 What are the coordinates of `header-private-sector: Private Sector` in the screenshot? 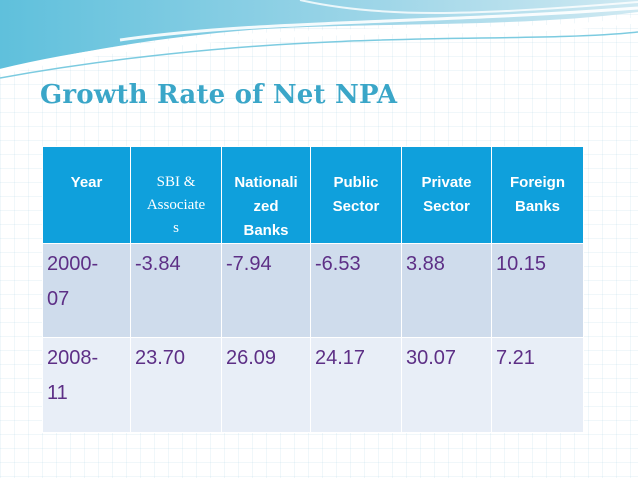 It's located at (446, 195).